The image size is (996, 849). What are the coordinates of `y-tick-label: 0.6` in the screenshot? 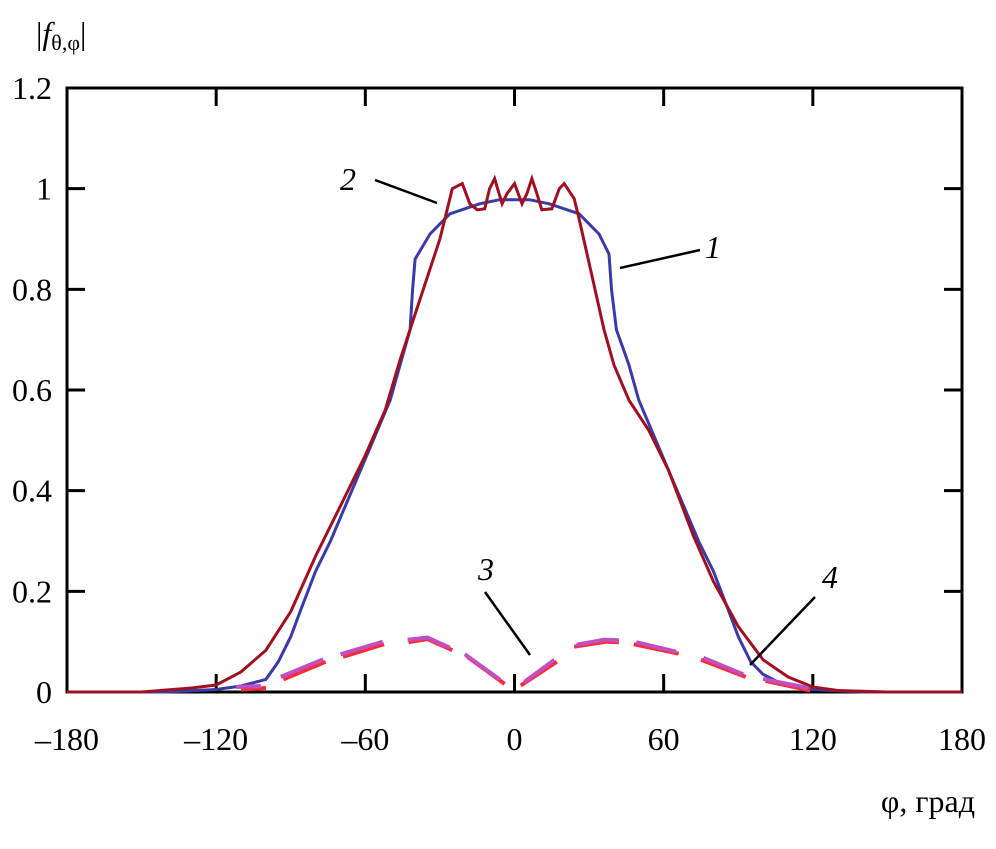 It's located at (32, 390).